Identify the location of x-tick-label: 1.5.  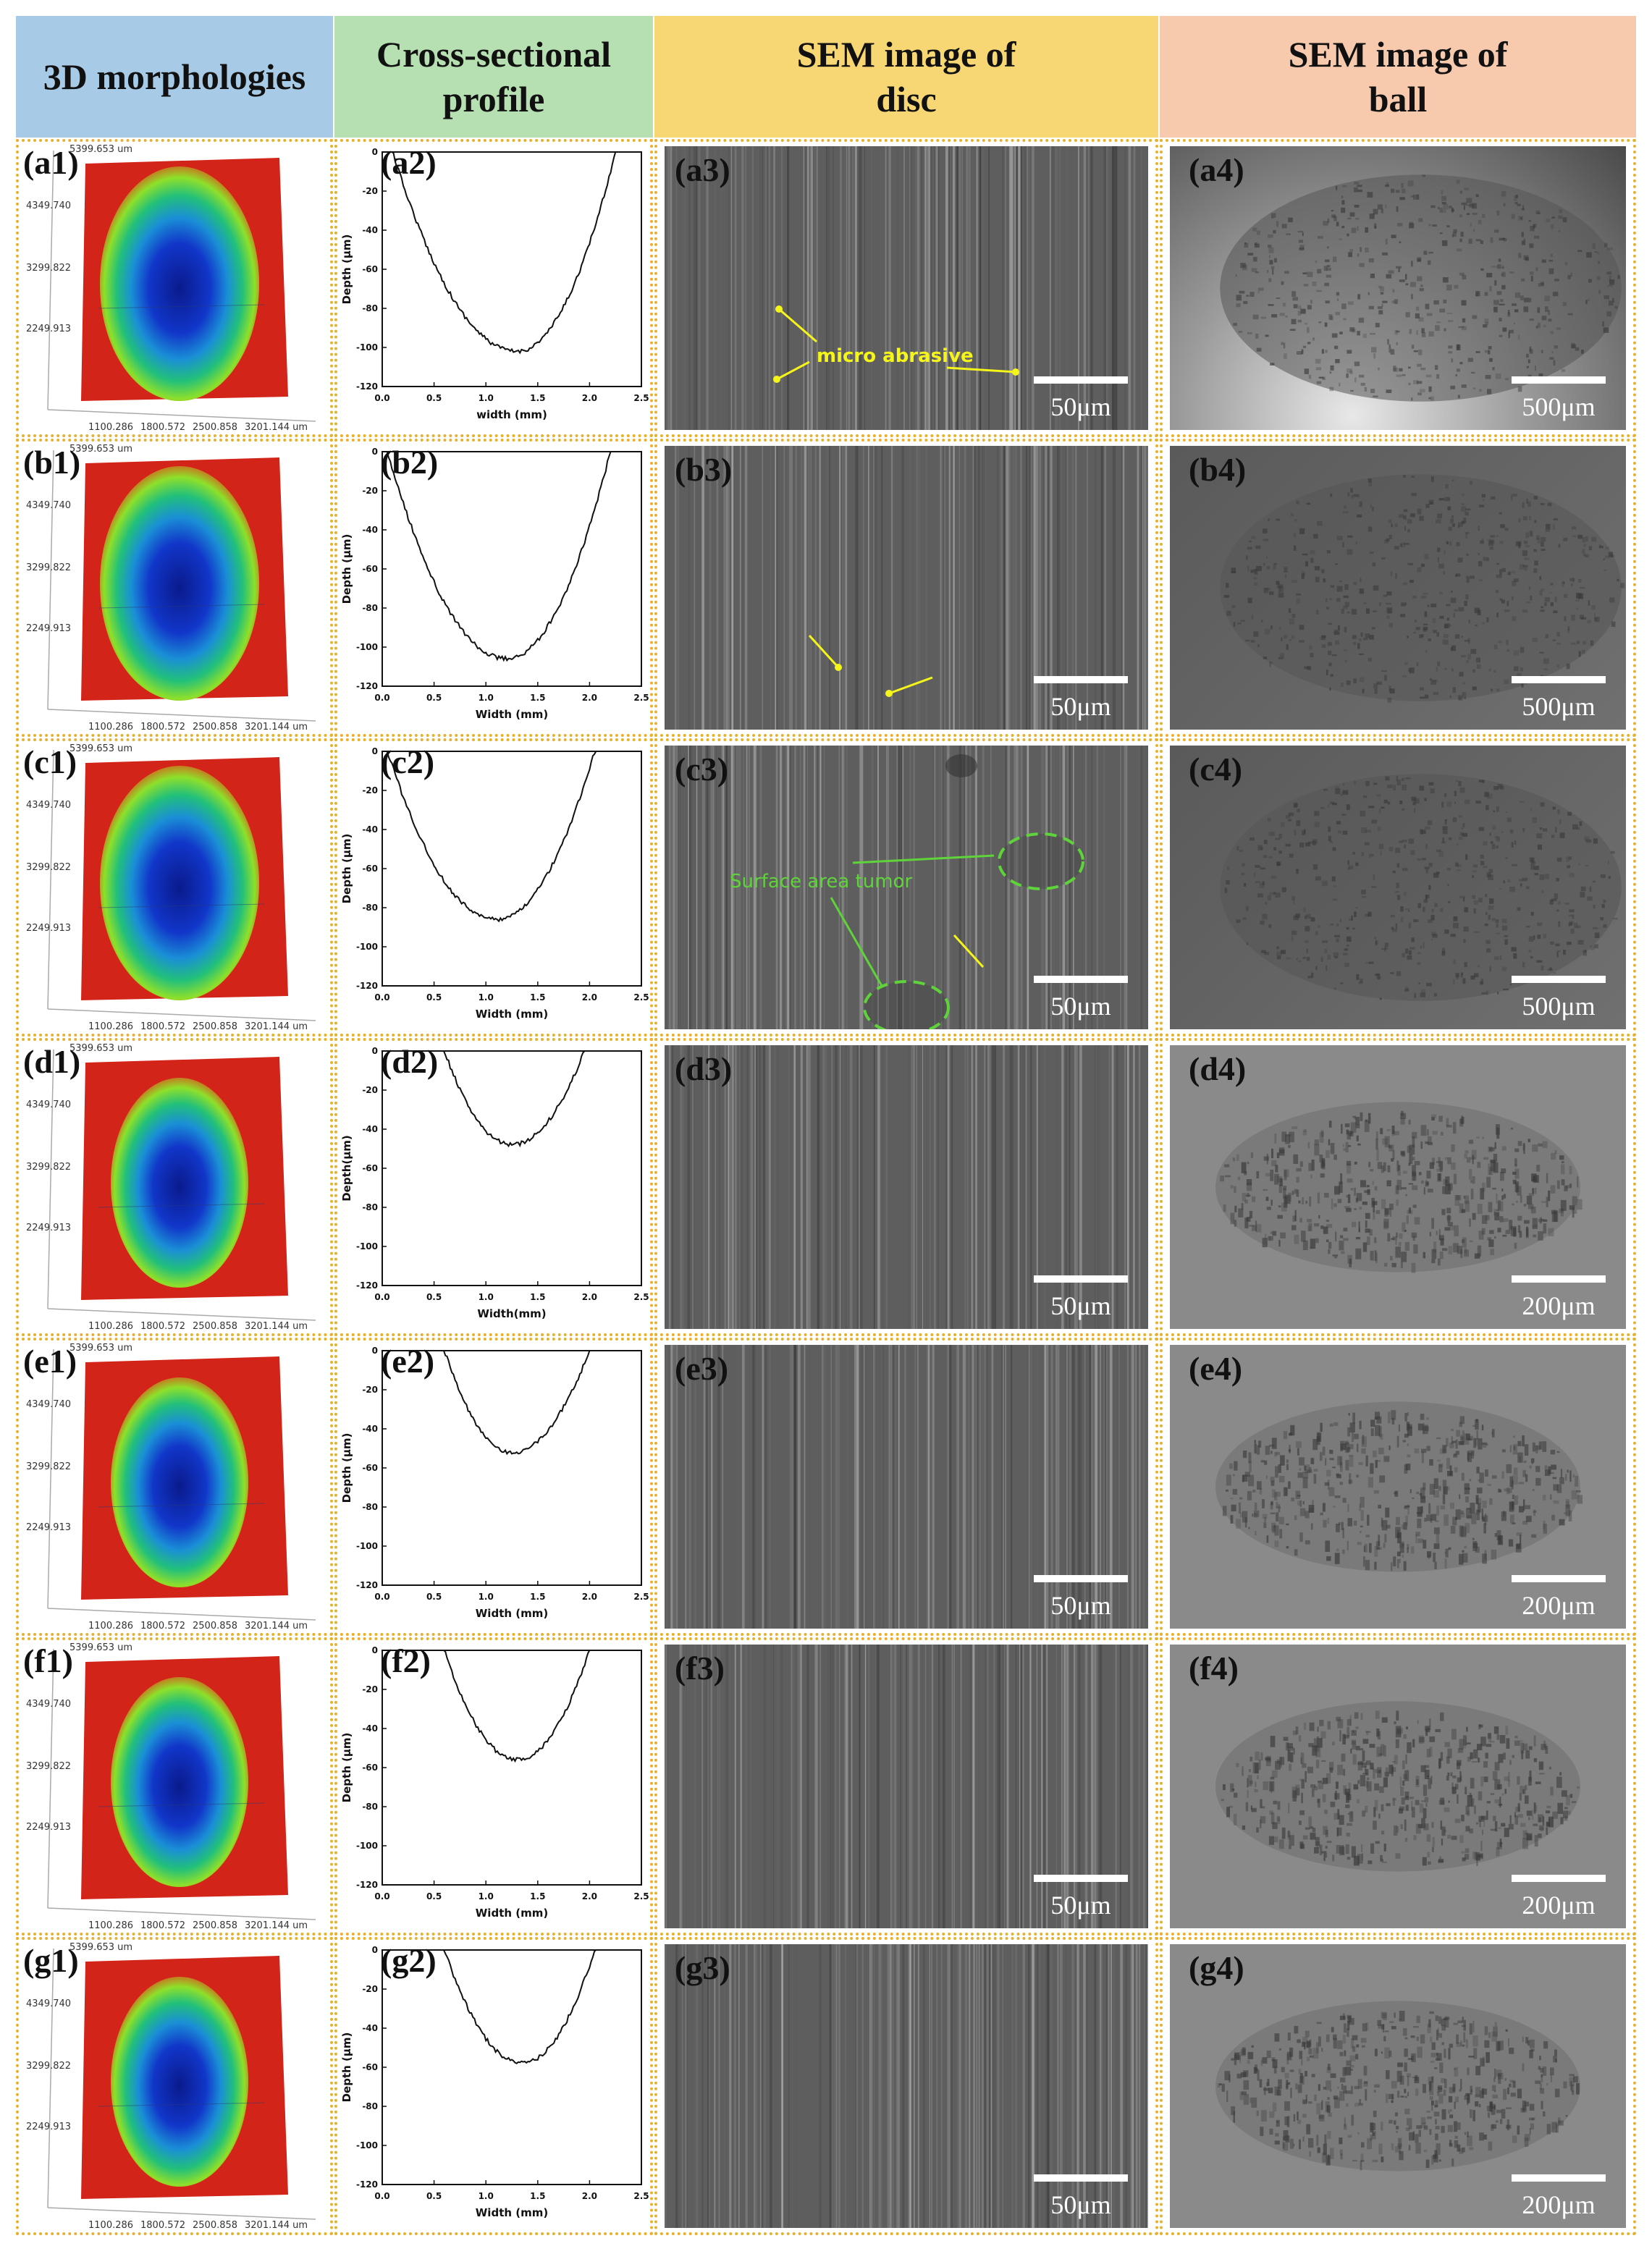
(538, 398).